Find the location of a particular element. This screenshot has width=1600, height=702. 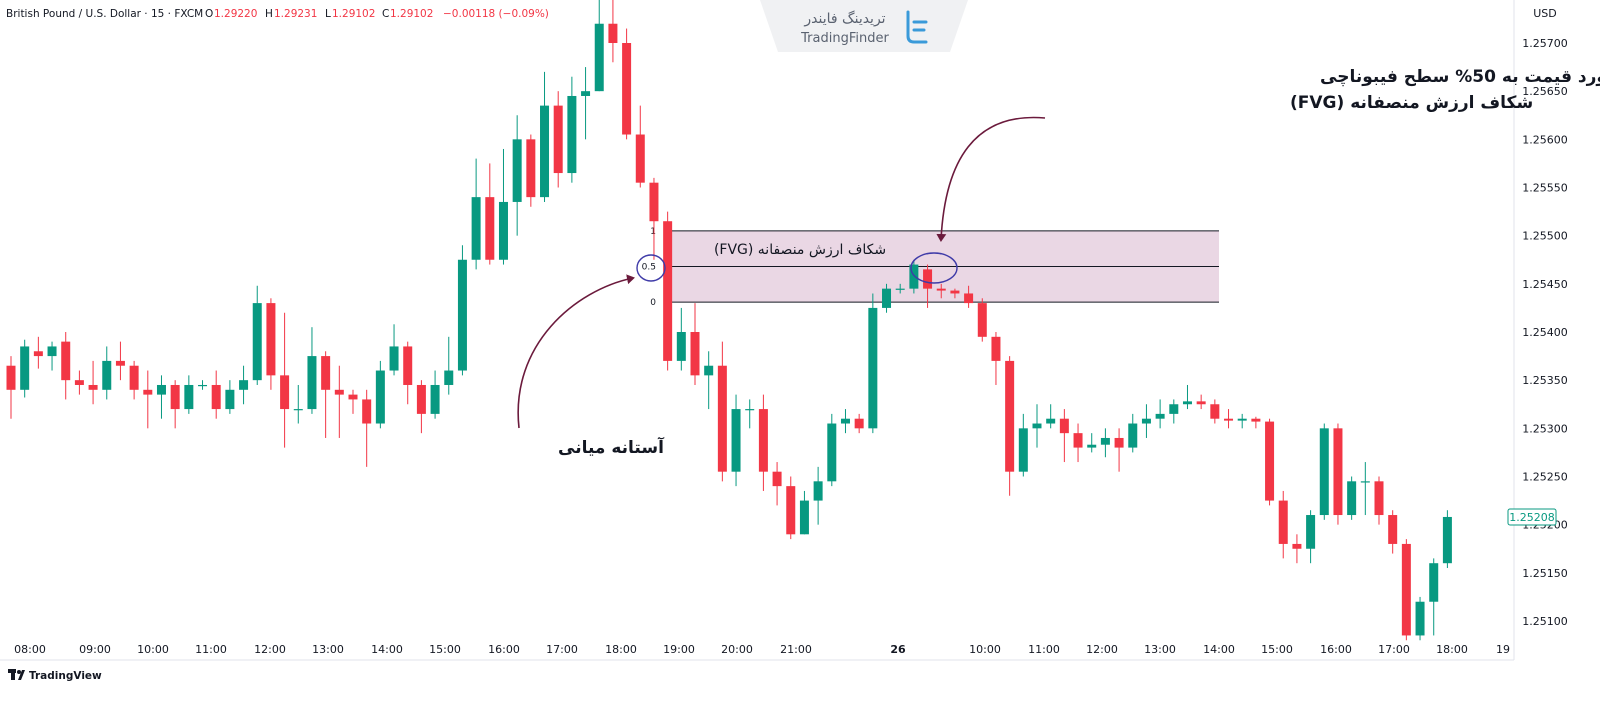

tradingview-logo-icon is located at coordinates (16, 674).